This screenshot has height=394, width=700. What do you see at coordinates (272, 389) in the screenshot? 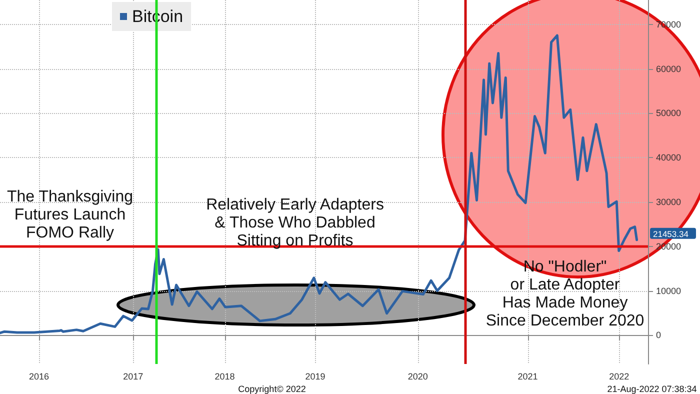
I see `text: Copyright© 2022` at bounding box center [272, 389].